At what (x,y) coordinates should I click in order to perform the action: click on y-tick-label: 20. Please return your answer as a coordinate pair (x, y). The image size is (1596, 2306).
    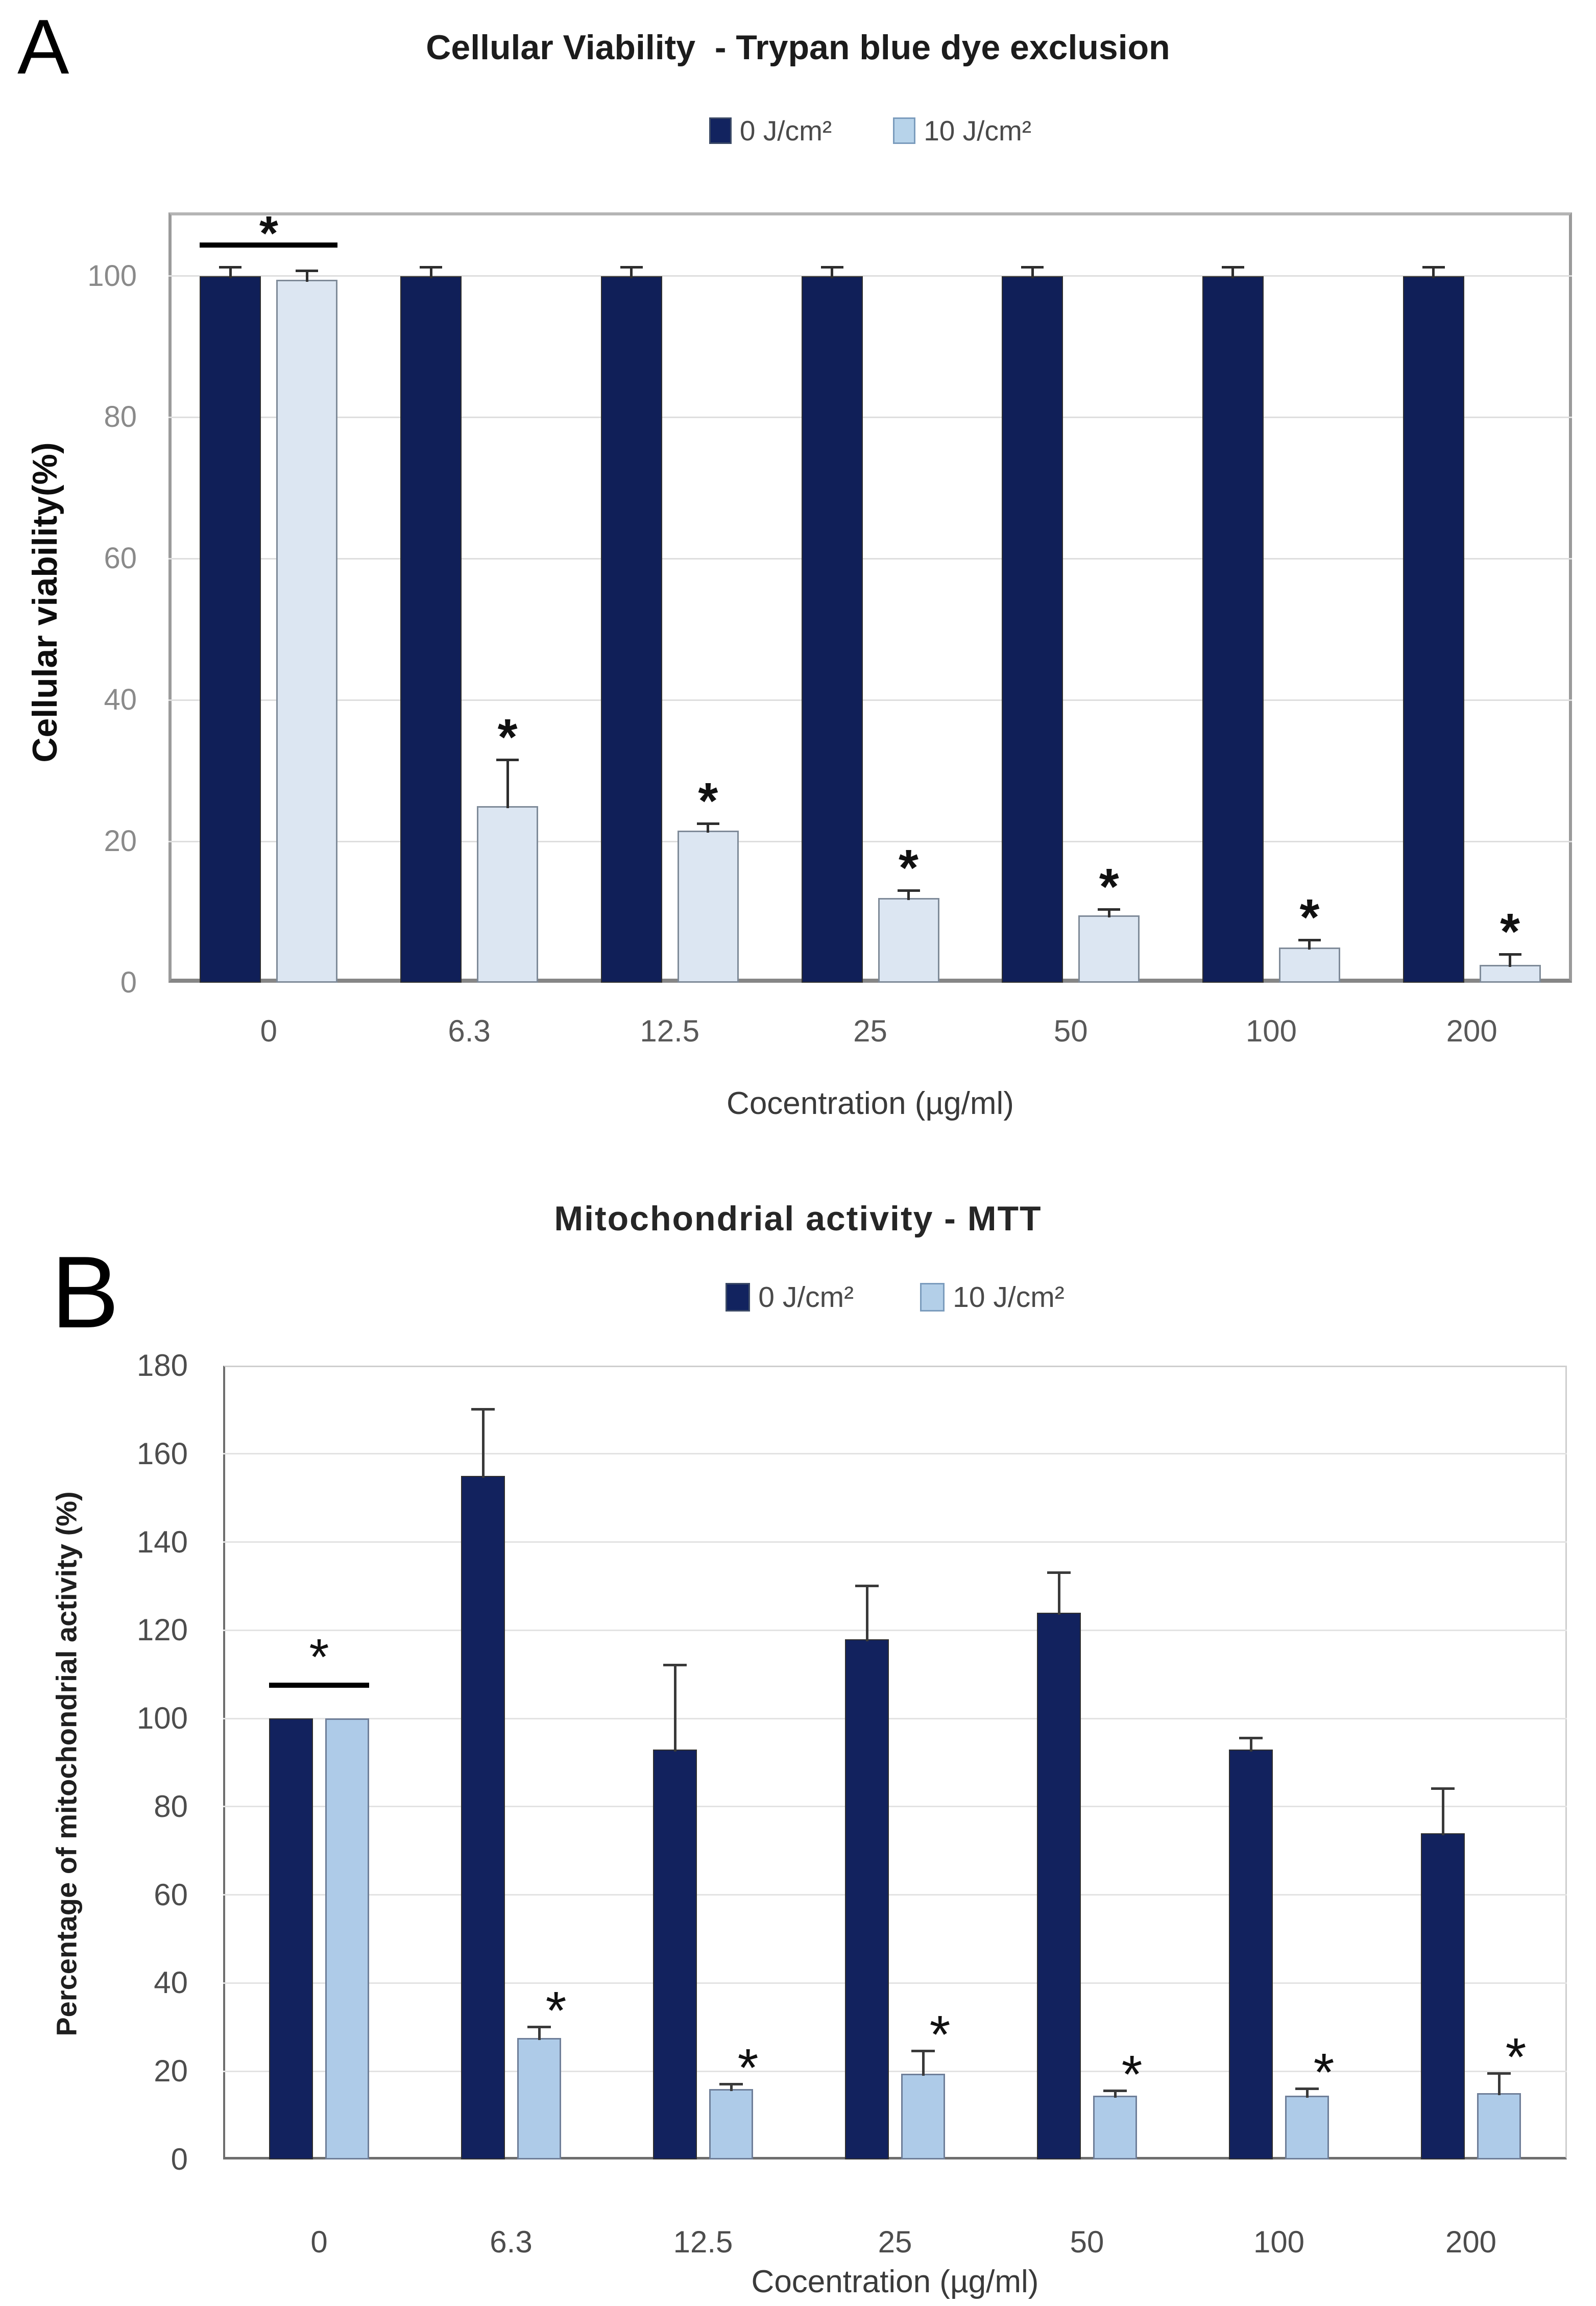
    Looking at the image, I should click on (120, 841).